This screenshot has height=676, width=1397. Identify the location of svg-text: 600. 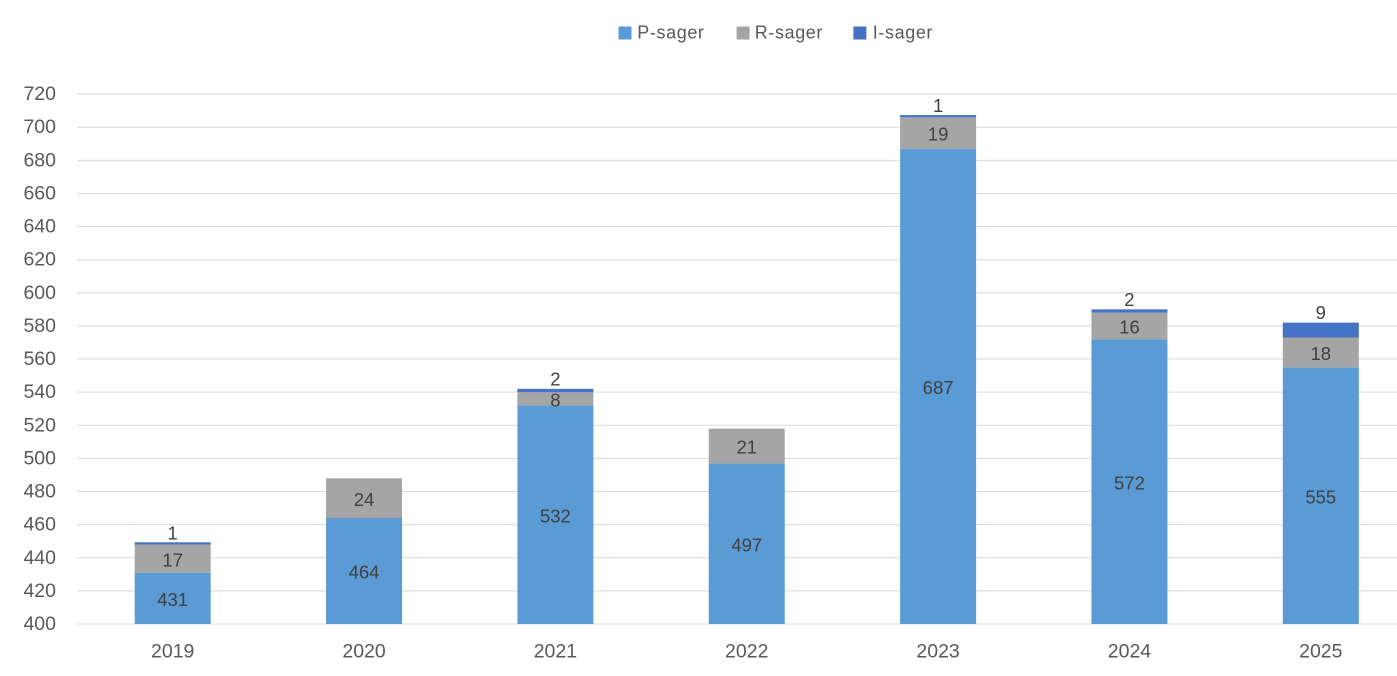
(39, 293).